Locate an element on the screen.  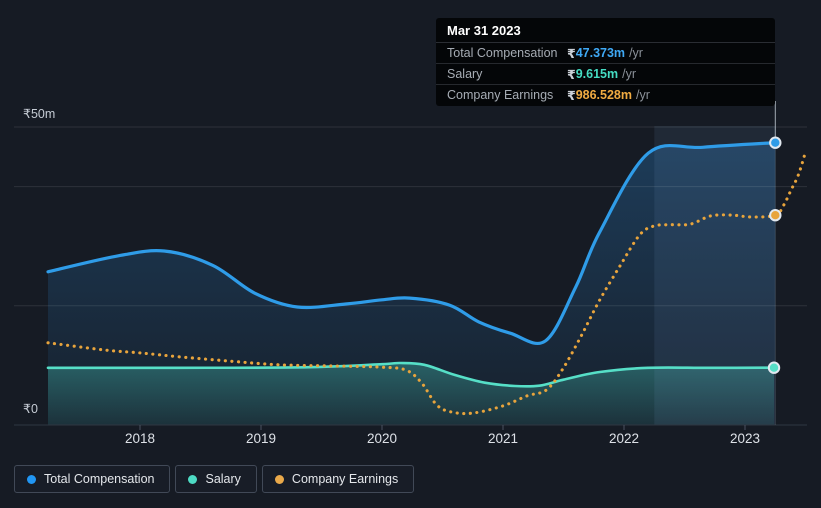
total-compensation-dot-icon is located at coordinates (31, 479).